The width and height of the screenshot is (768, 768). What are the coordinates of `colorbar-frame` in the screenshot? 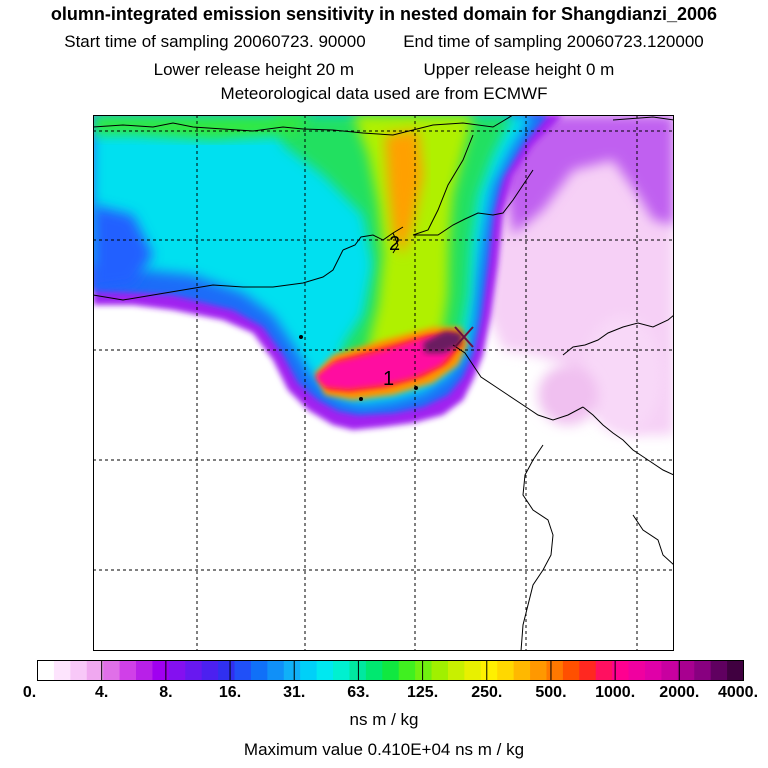 It's located at (390, 670).